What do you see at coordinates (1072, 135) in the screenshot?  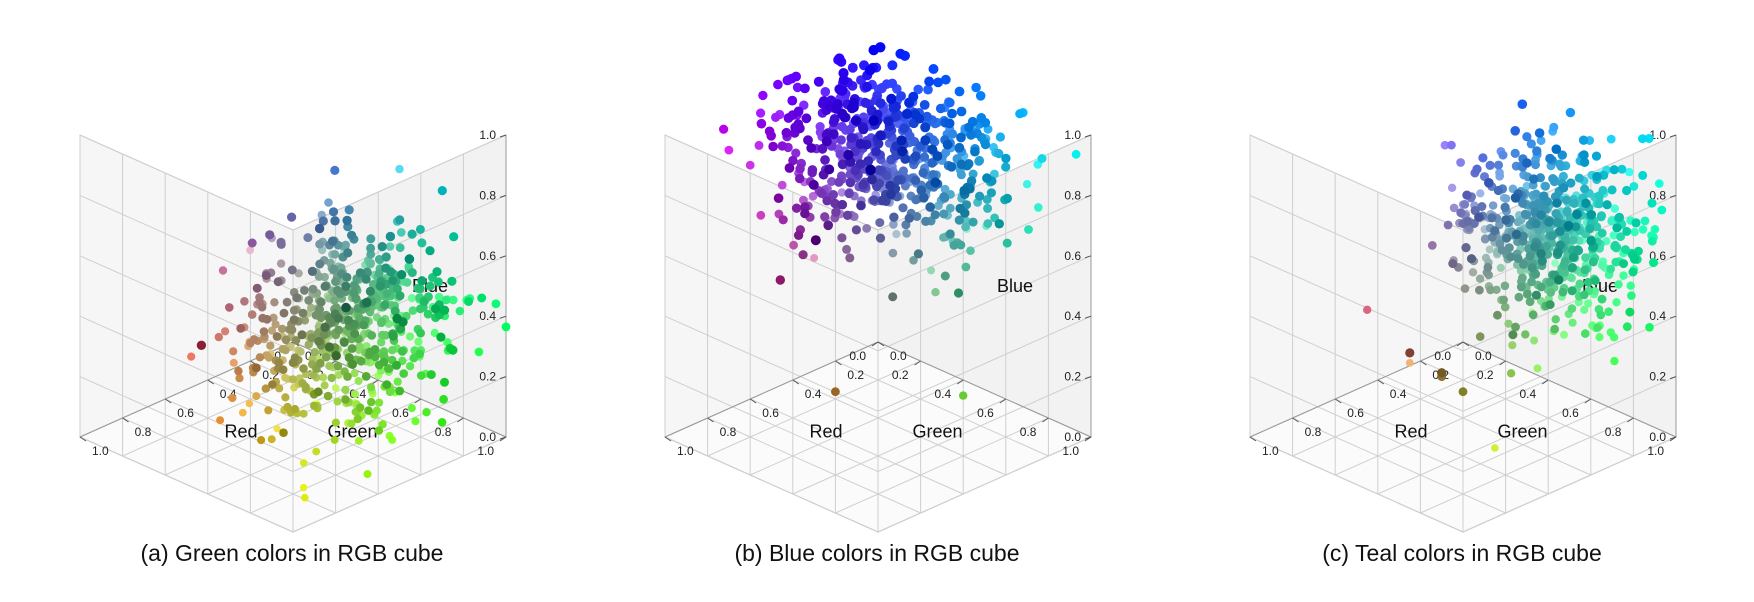 I see `blue-tick-label: 1.0` at bounding box center [1072, 135].